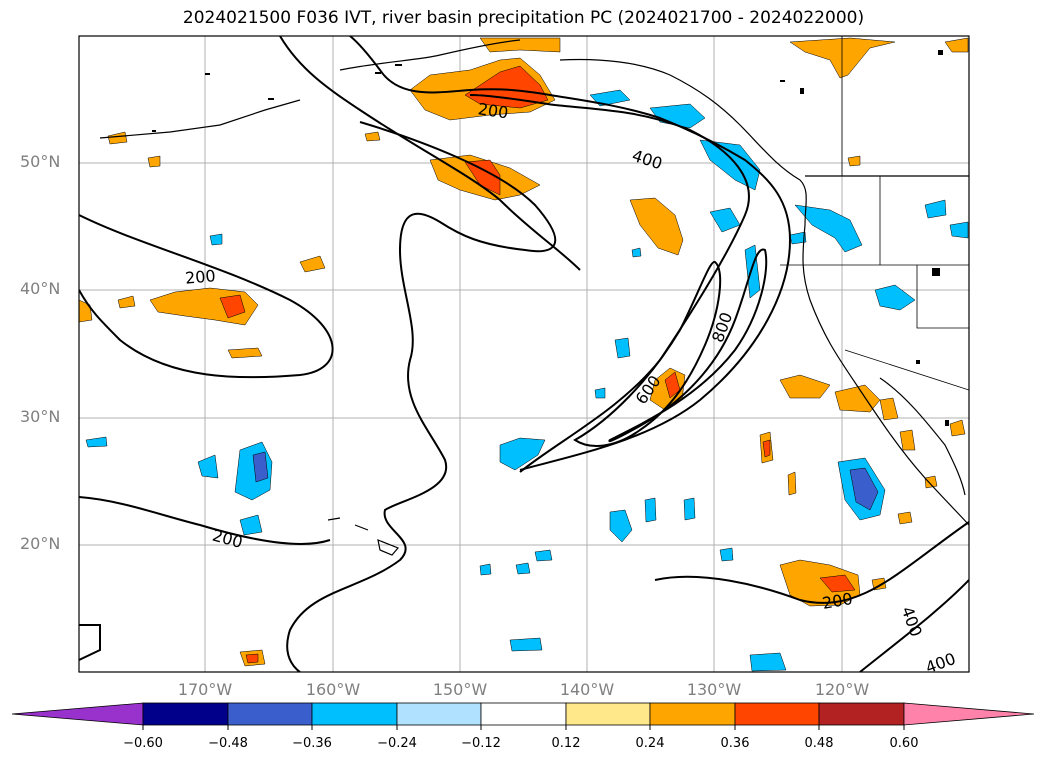 The width and height of the screenshot is (1047, 765). I want to click on contour-label-200-west: 200, so click(200, 277).